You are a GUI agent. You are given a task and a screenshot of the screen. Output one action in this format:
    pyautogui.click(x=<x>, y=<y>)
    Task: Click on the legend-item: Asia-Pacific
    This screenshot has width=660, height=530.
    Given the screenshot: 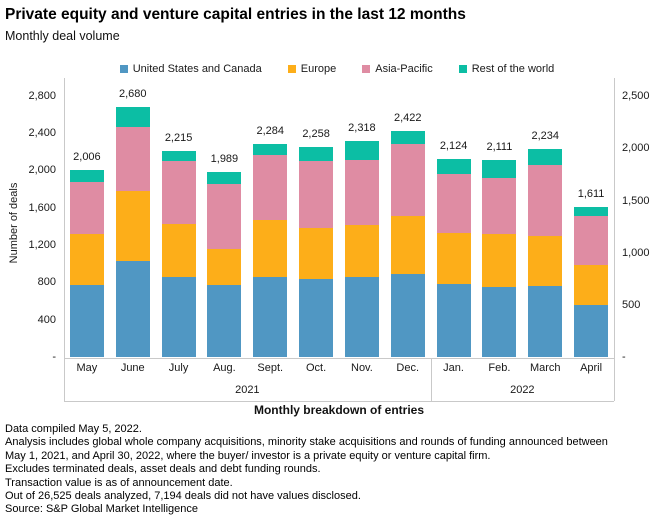 What is the action you would take?
    pyautogui.click(x=397, y=69)
    